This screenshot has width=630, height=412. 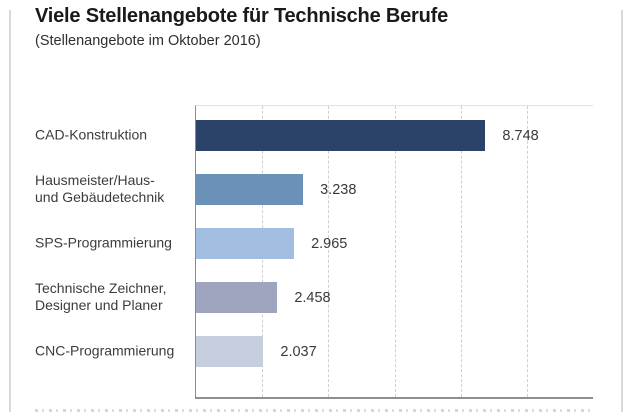 What do you see at coordinates (91, 134) in the screenshot?
I see `category-label-1: CAD-Konstruktion` at bounding box center [91, 134].